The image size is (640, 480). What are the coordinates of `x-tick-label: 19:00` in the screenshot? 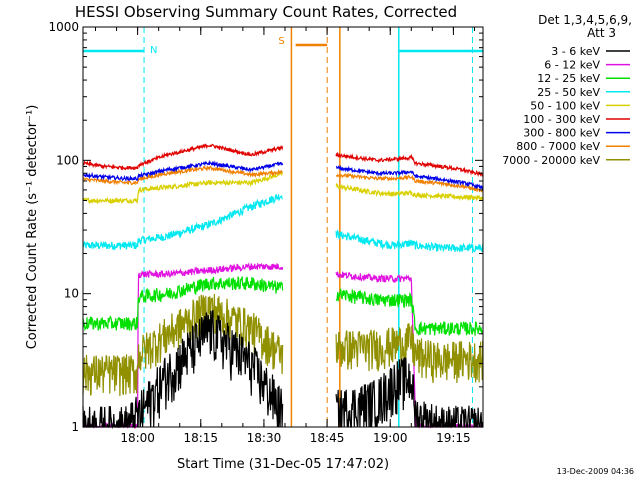 It's located at (390, 438).